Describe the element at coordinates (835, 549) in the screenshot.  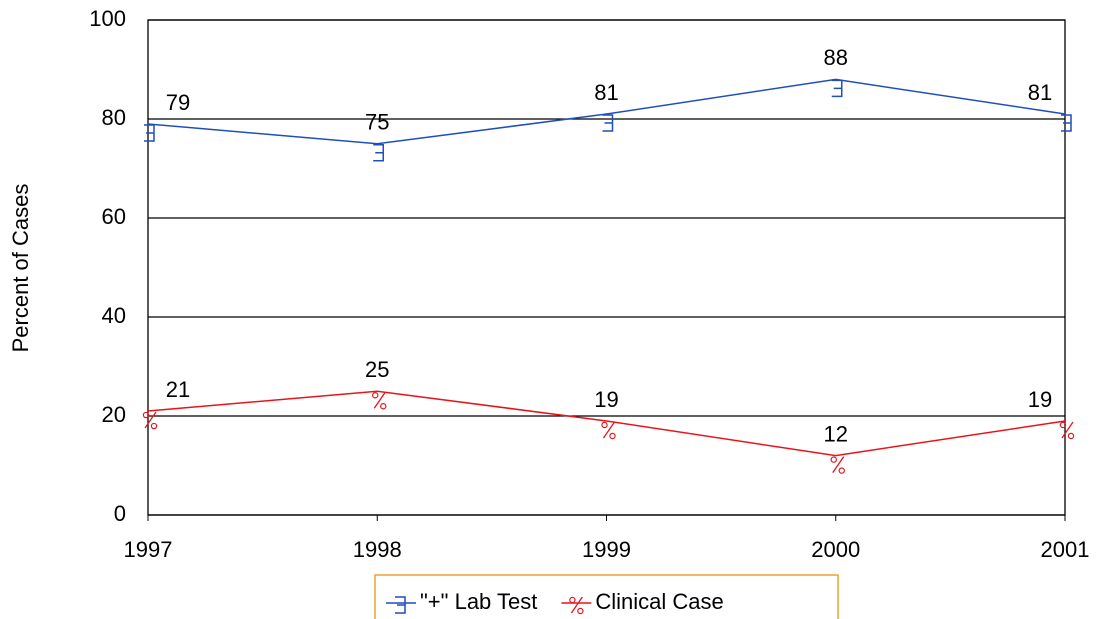
I see `x-tick-label: 2000` at that location.